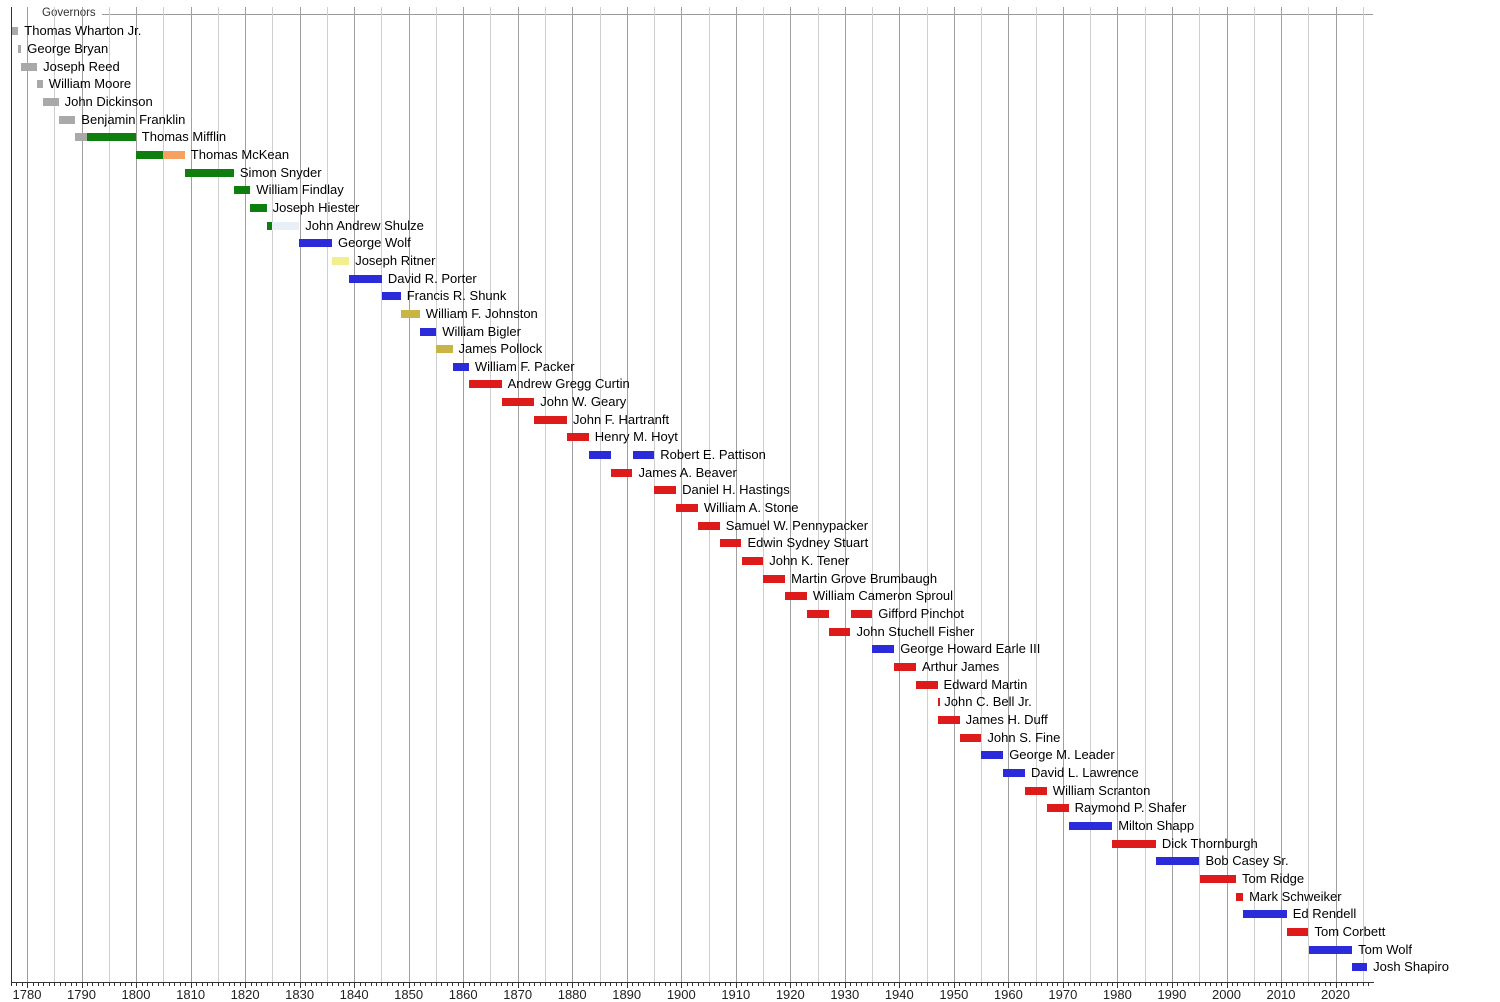  I want to click on governor-name: Thomas Wharton Jr., so click(83, 31).